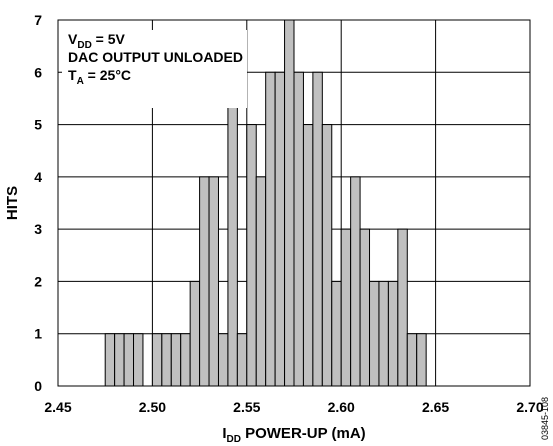  I want to click on y-tick-label: 0, so click(38, 386).